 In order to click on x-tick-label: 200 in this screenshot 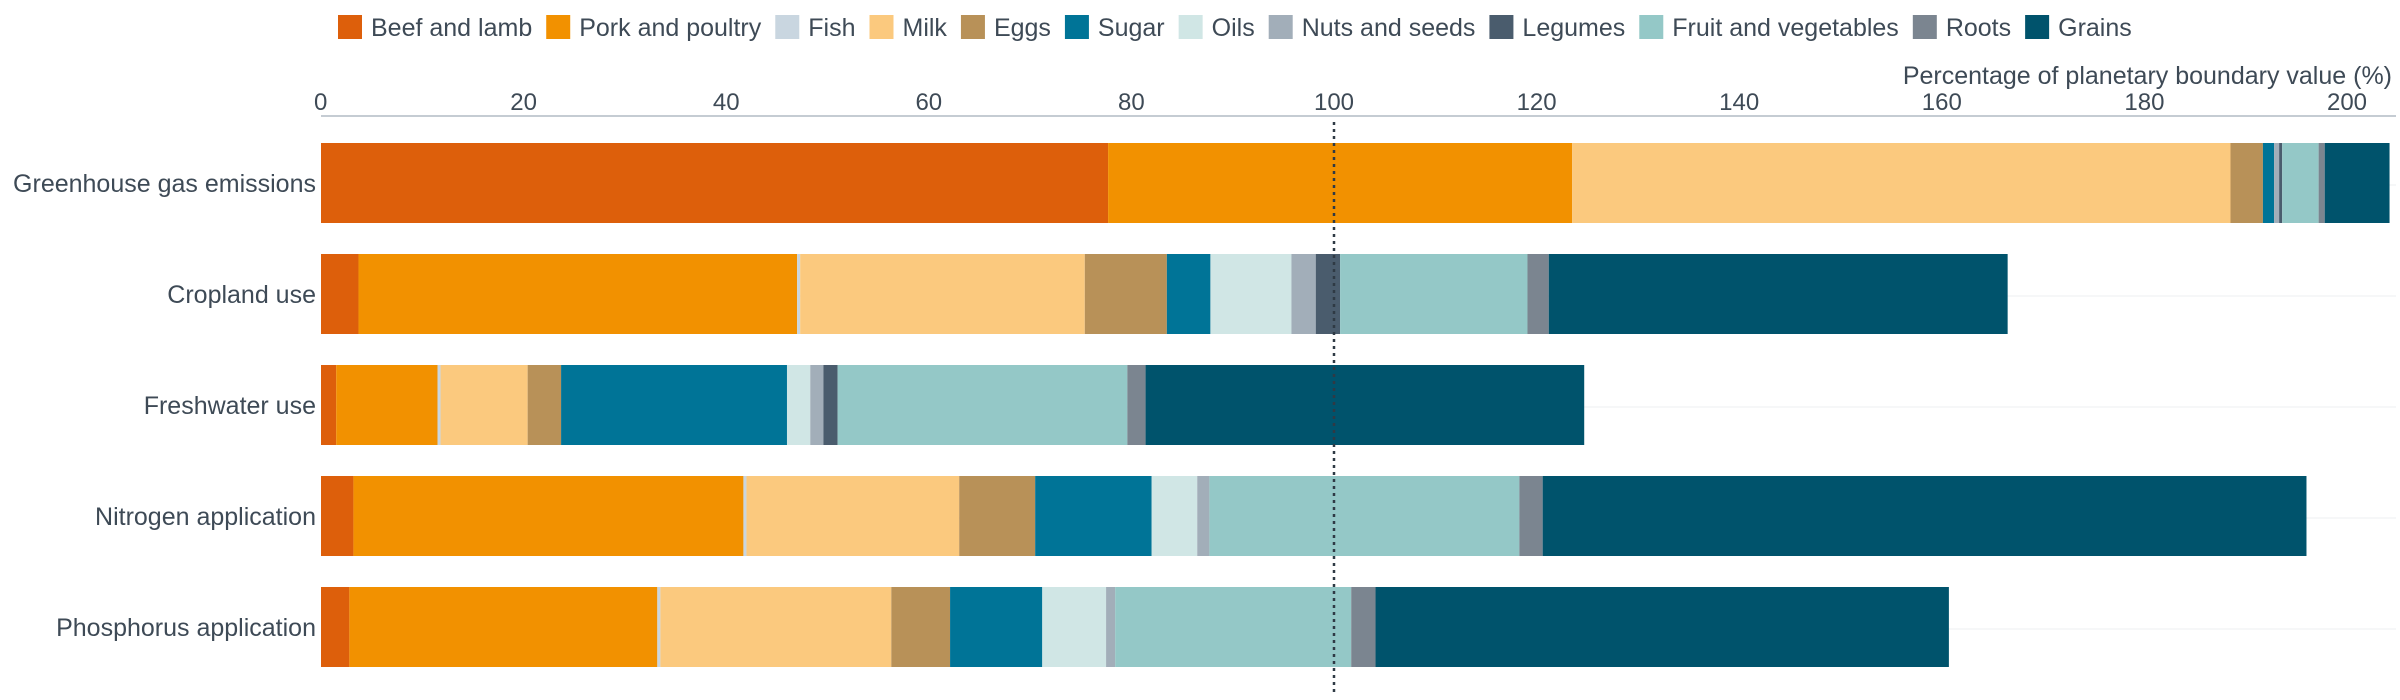, I will do `click(2347, 102)`.